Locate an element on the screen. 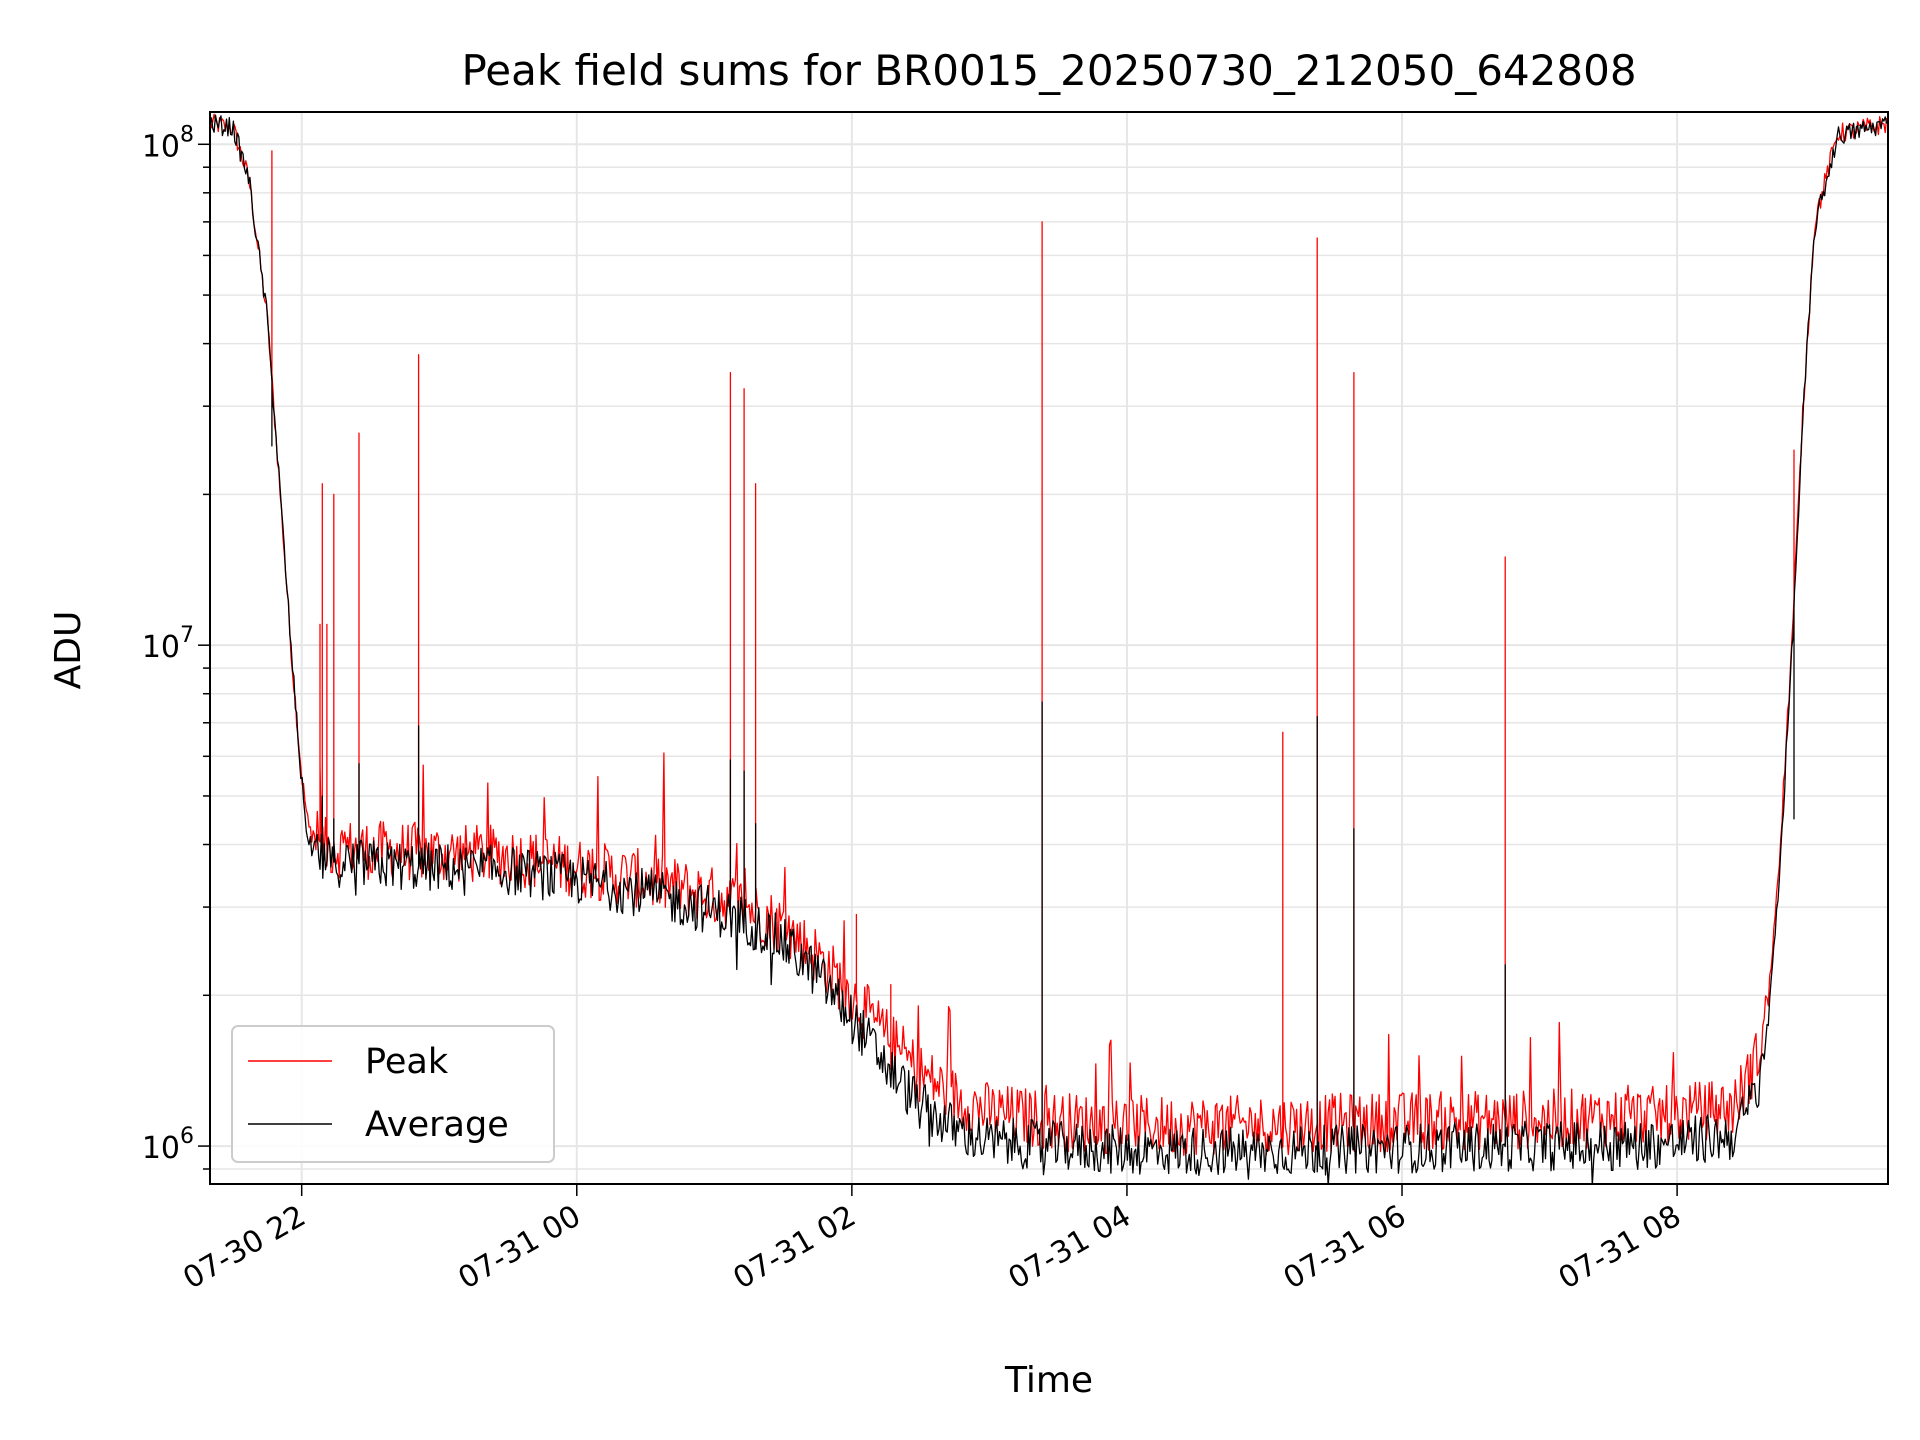 Image resolution: width=1920 pixels, height=1440 pixels. legend-label-average: Average is located at coordinates (437, 1125).